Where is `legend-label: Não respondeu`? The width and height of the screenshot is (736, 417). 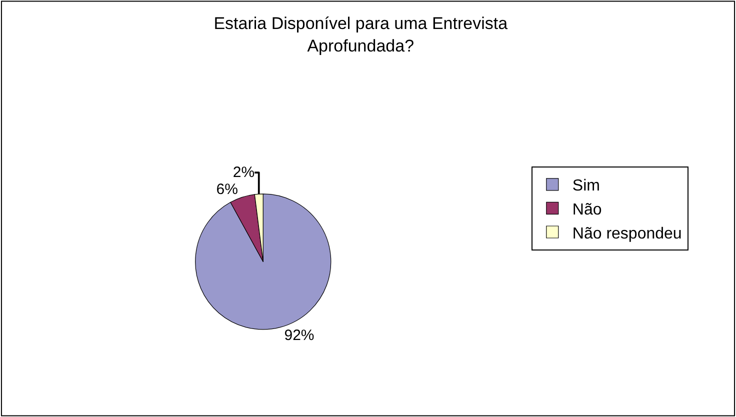 legend-label: Não respondeu is located at coordinates (627, 233).